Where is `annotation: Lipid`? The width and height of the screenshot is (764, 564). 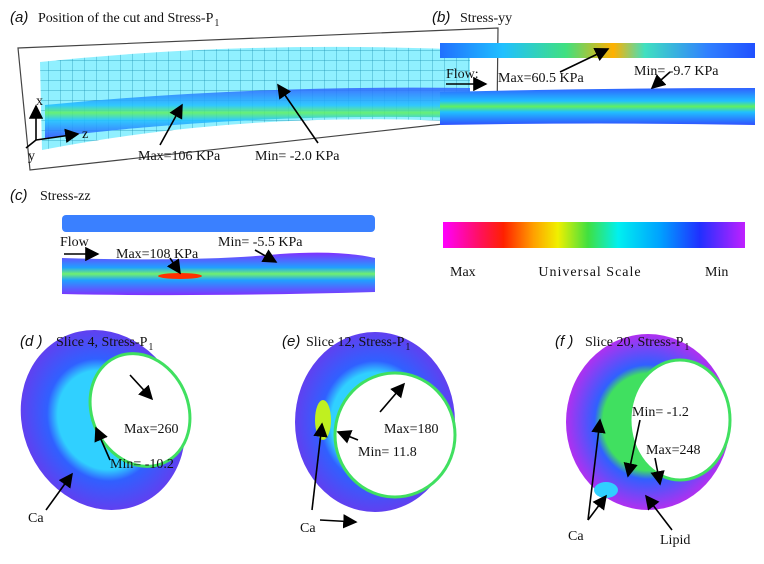 annotation: Lipid is located at coordinates (675, 540).